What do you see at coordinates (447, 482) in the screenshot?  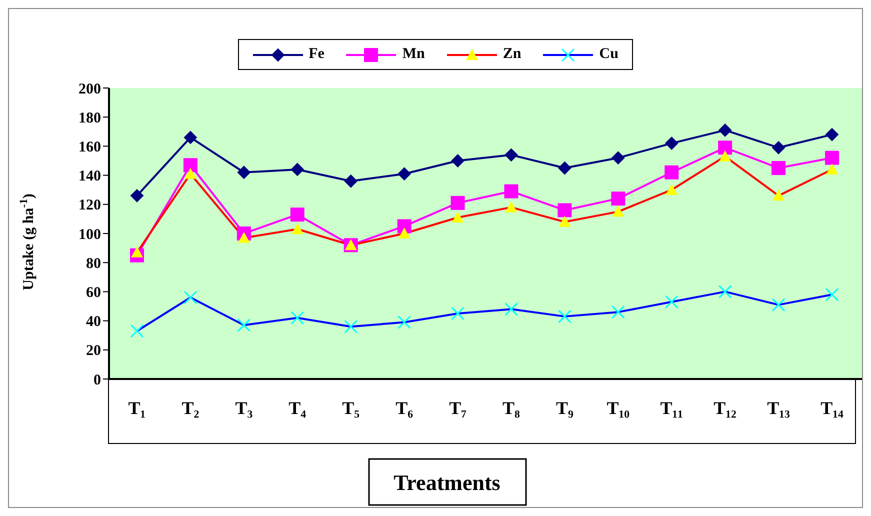 I see `x-axis-title: Treatments` at bounding box center [447, 482].